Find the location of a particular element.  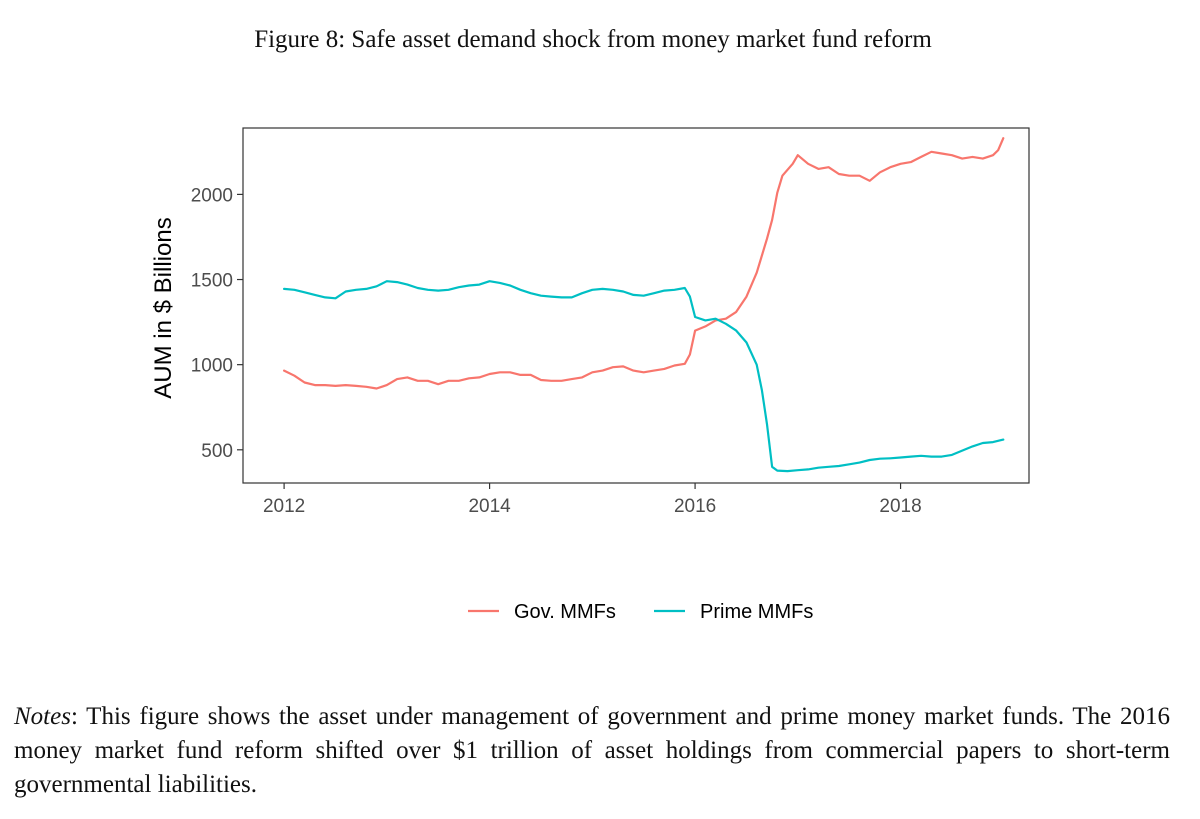

x-tick-label: 2014 is located at coordinates (489, 506).